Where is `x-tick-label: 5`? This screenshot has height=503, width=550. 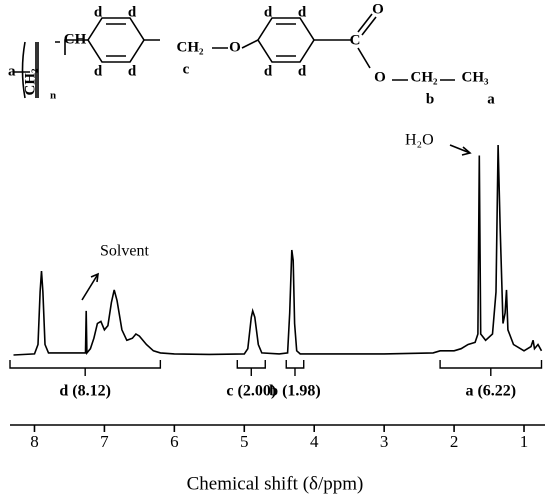
x-tick-label: 5 is located at coordinates (244, 441).